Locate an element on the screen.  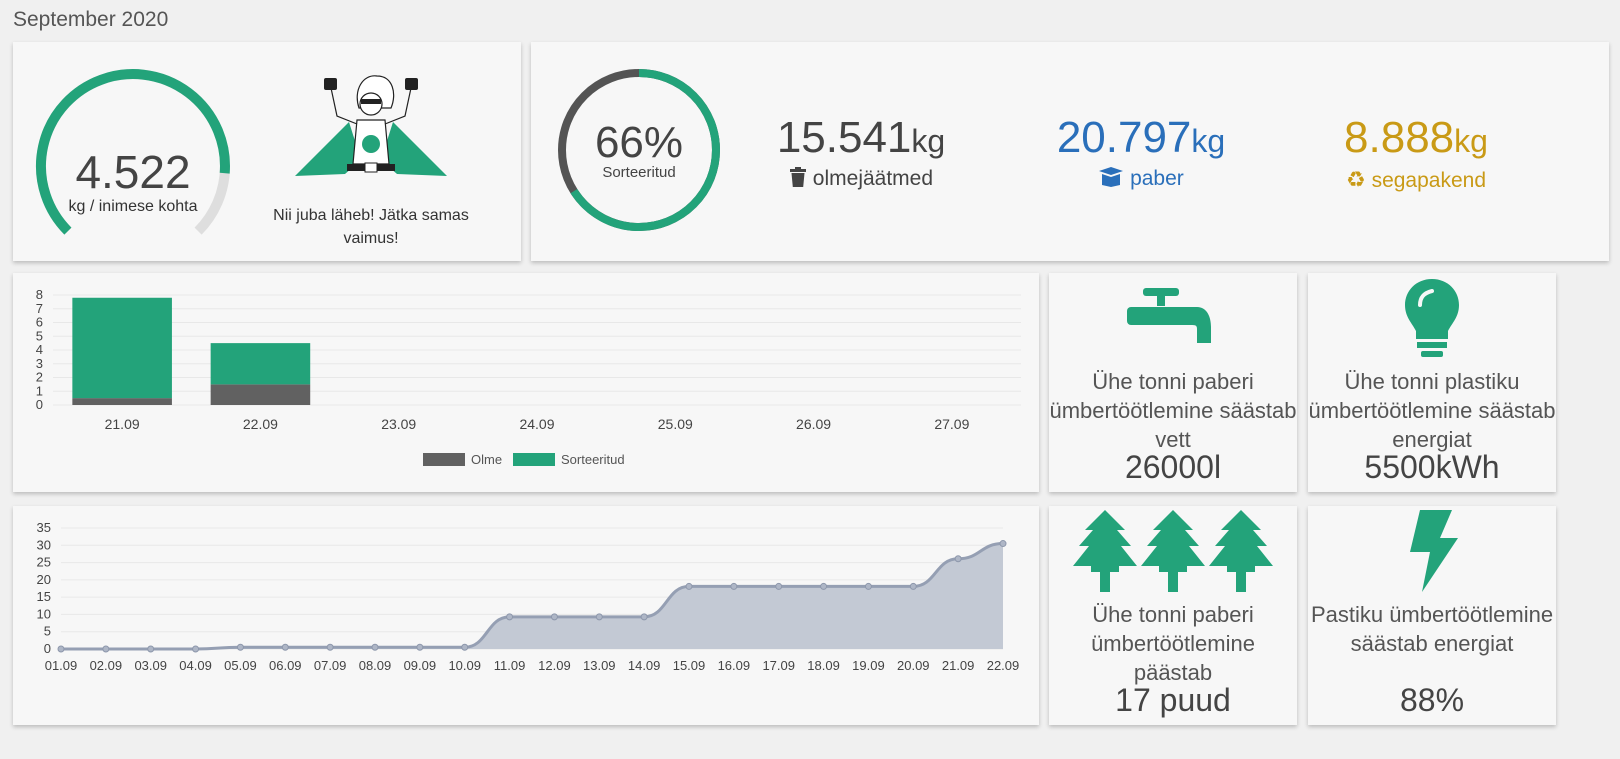
recycle-icon: ♻ is located at coordinates (1355, 179).